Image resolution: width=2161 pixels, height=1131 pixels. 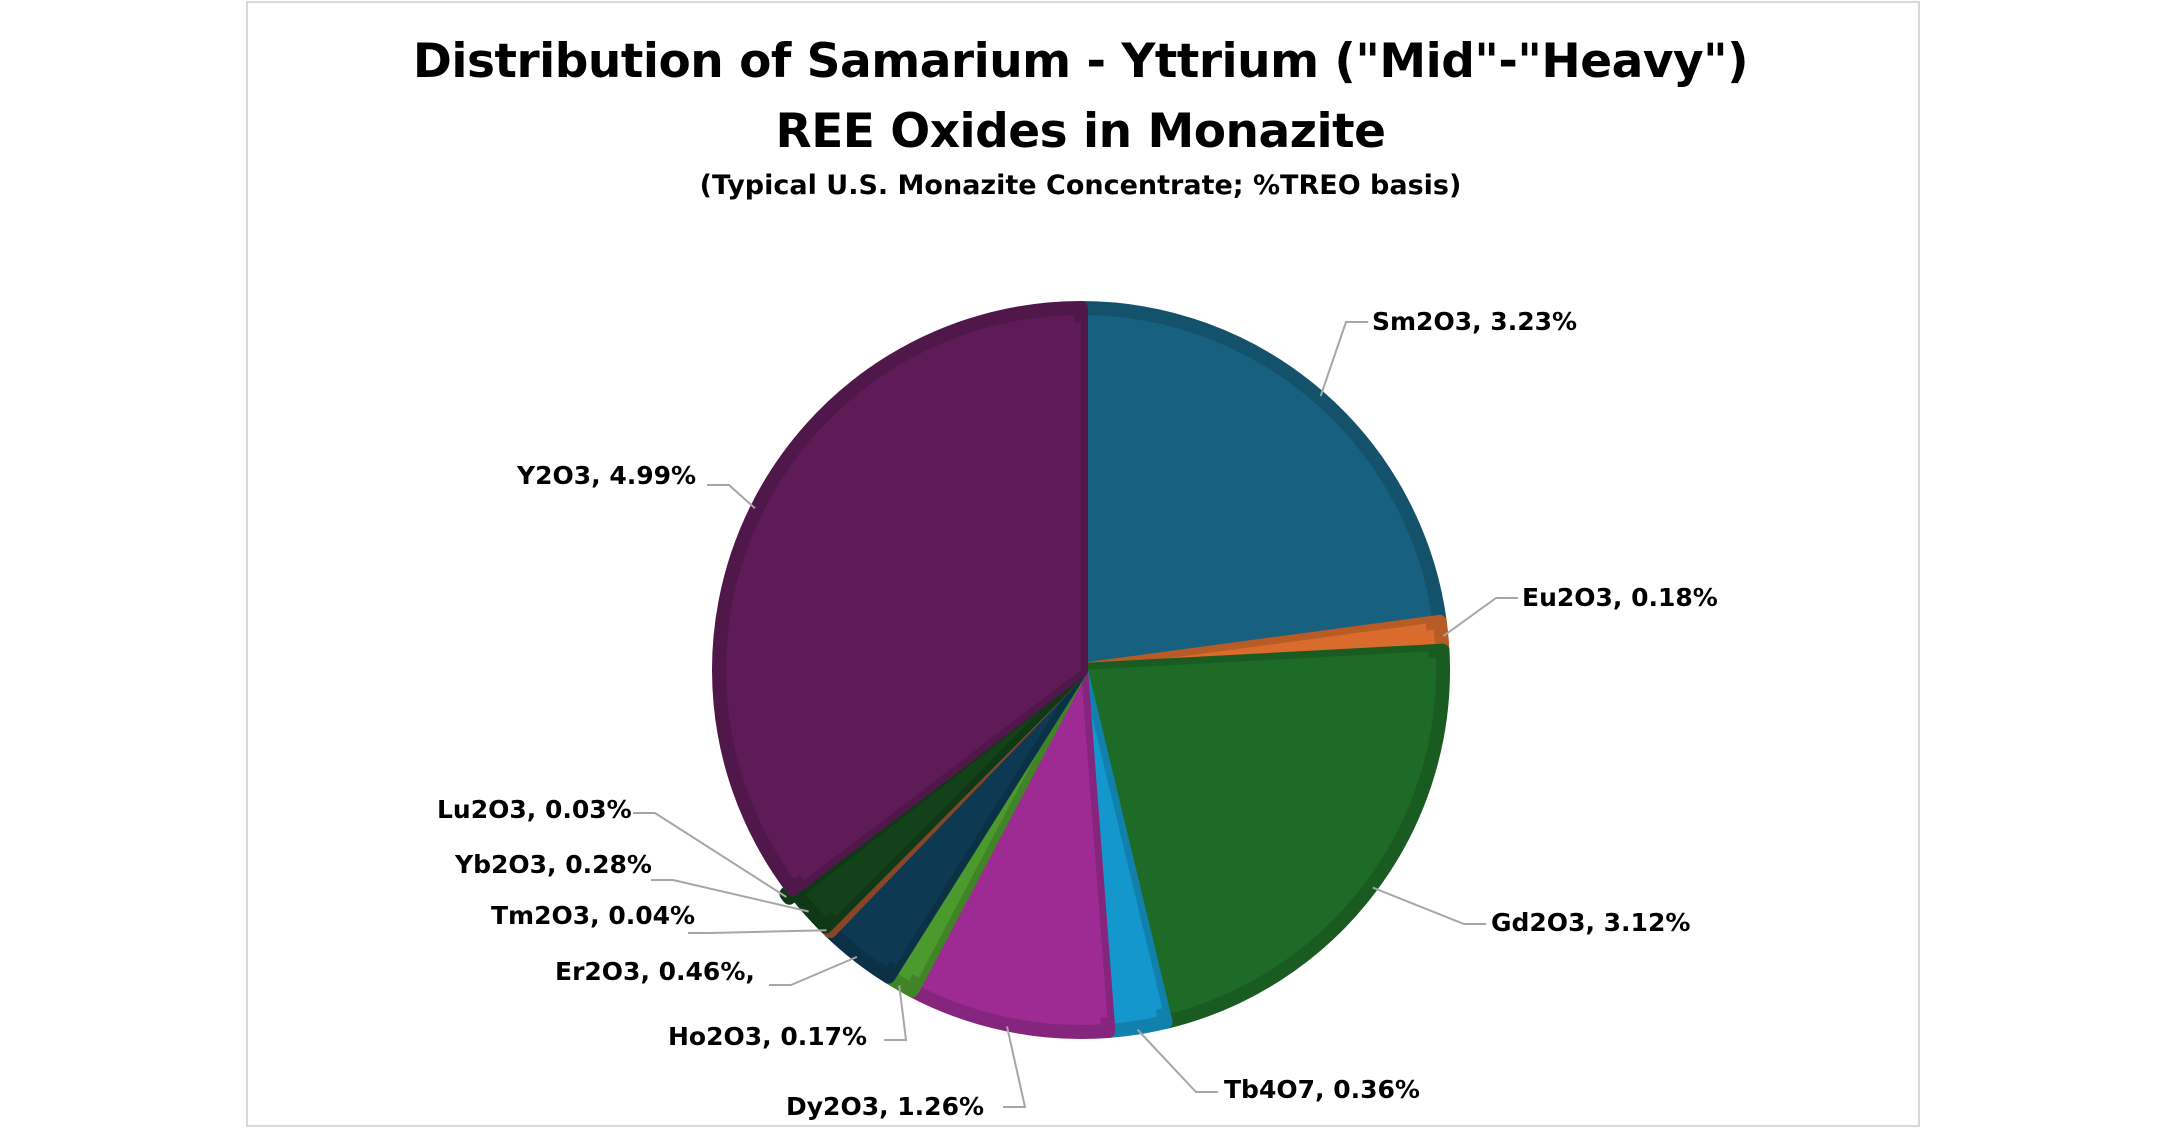 I want to click on data-label-lu2o3: Lu2O3, 0.03%, so click(x=534, y=809).